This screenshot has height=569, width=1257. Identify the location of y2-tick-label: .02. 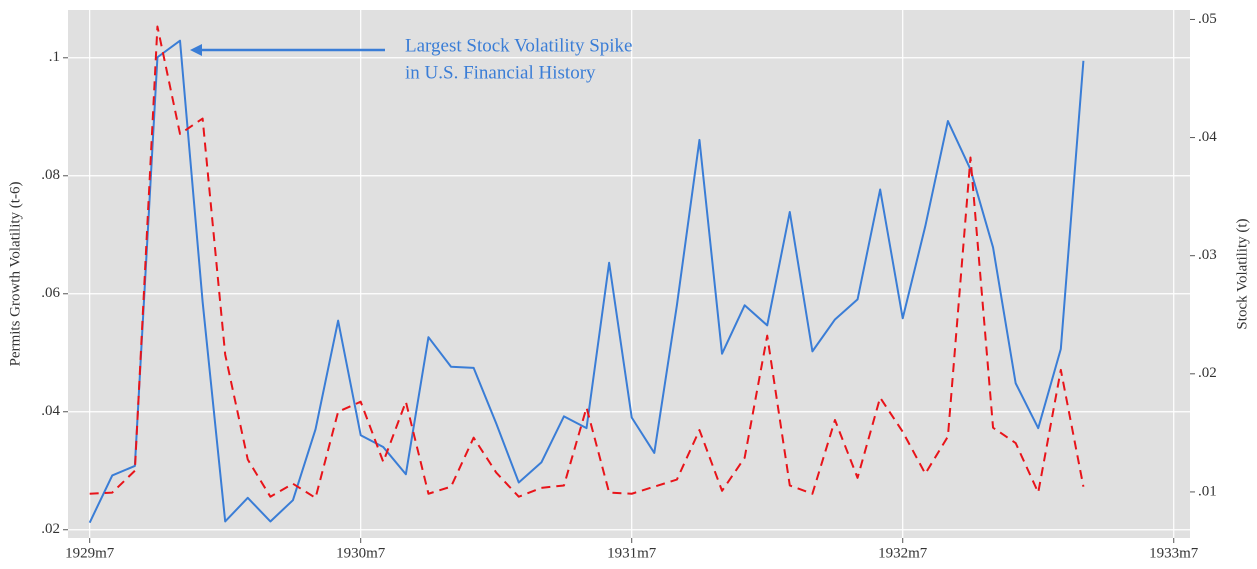
(1207, 373).